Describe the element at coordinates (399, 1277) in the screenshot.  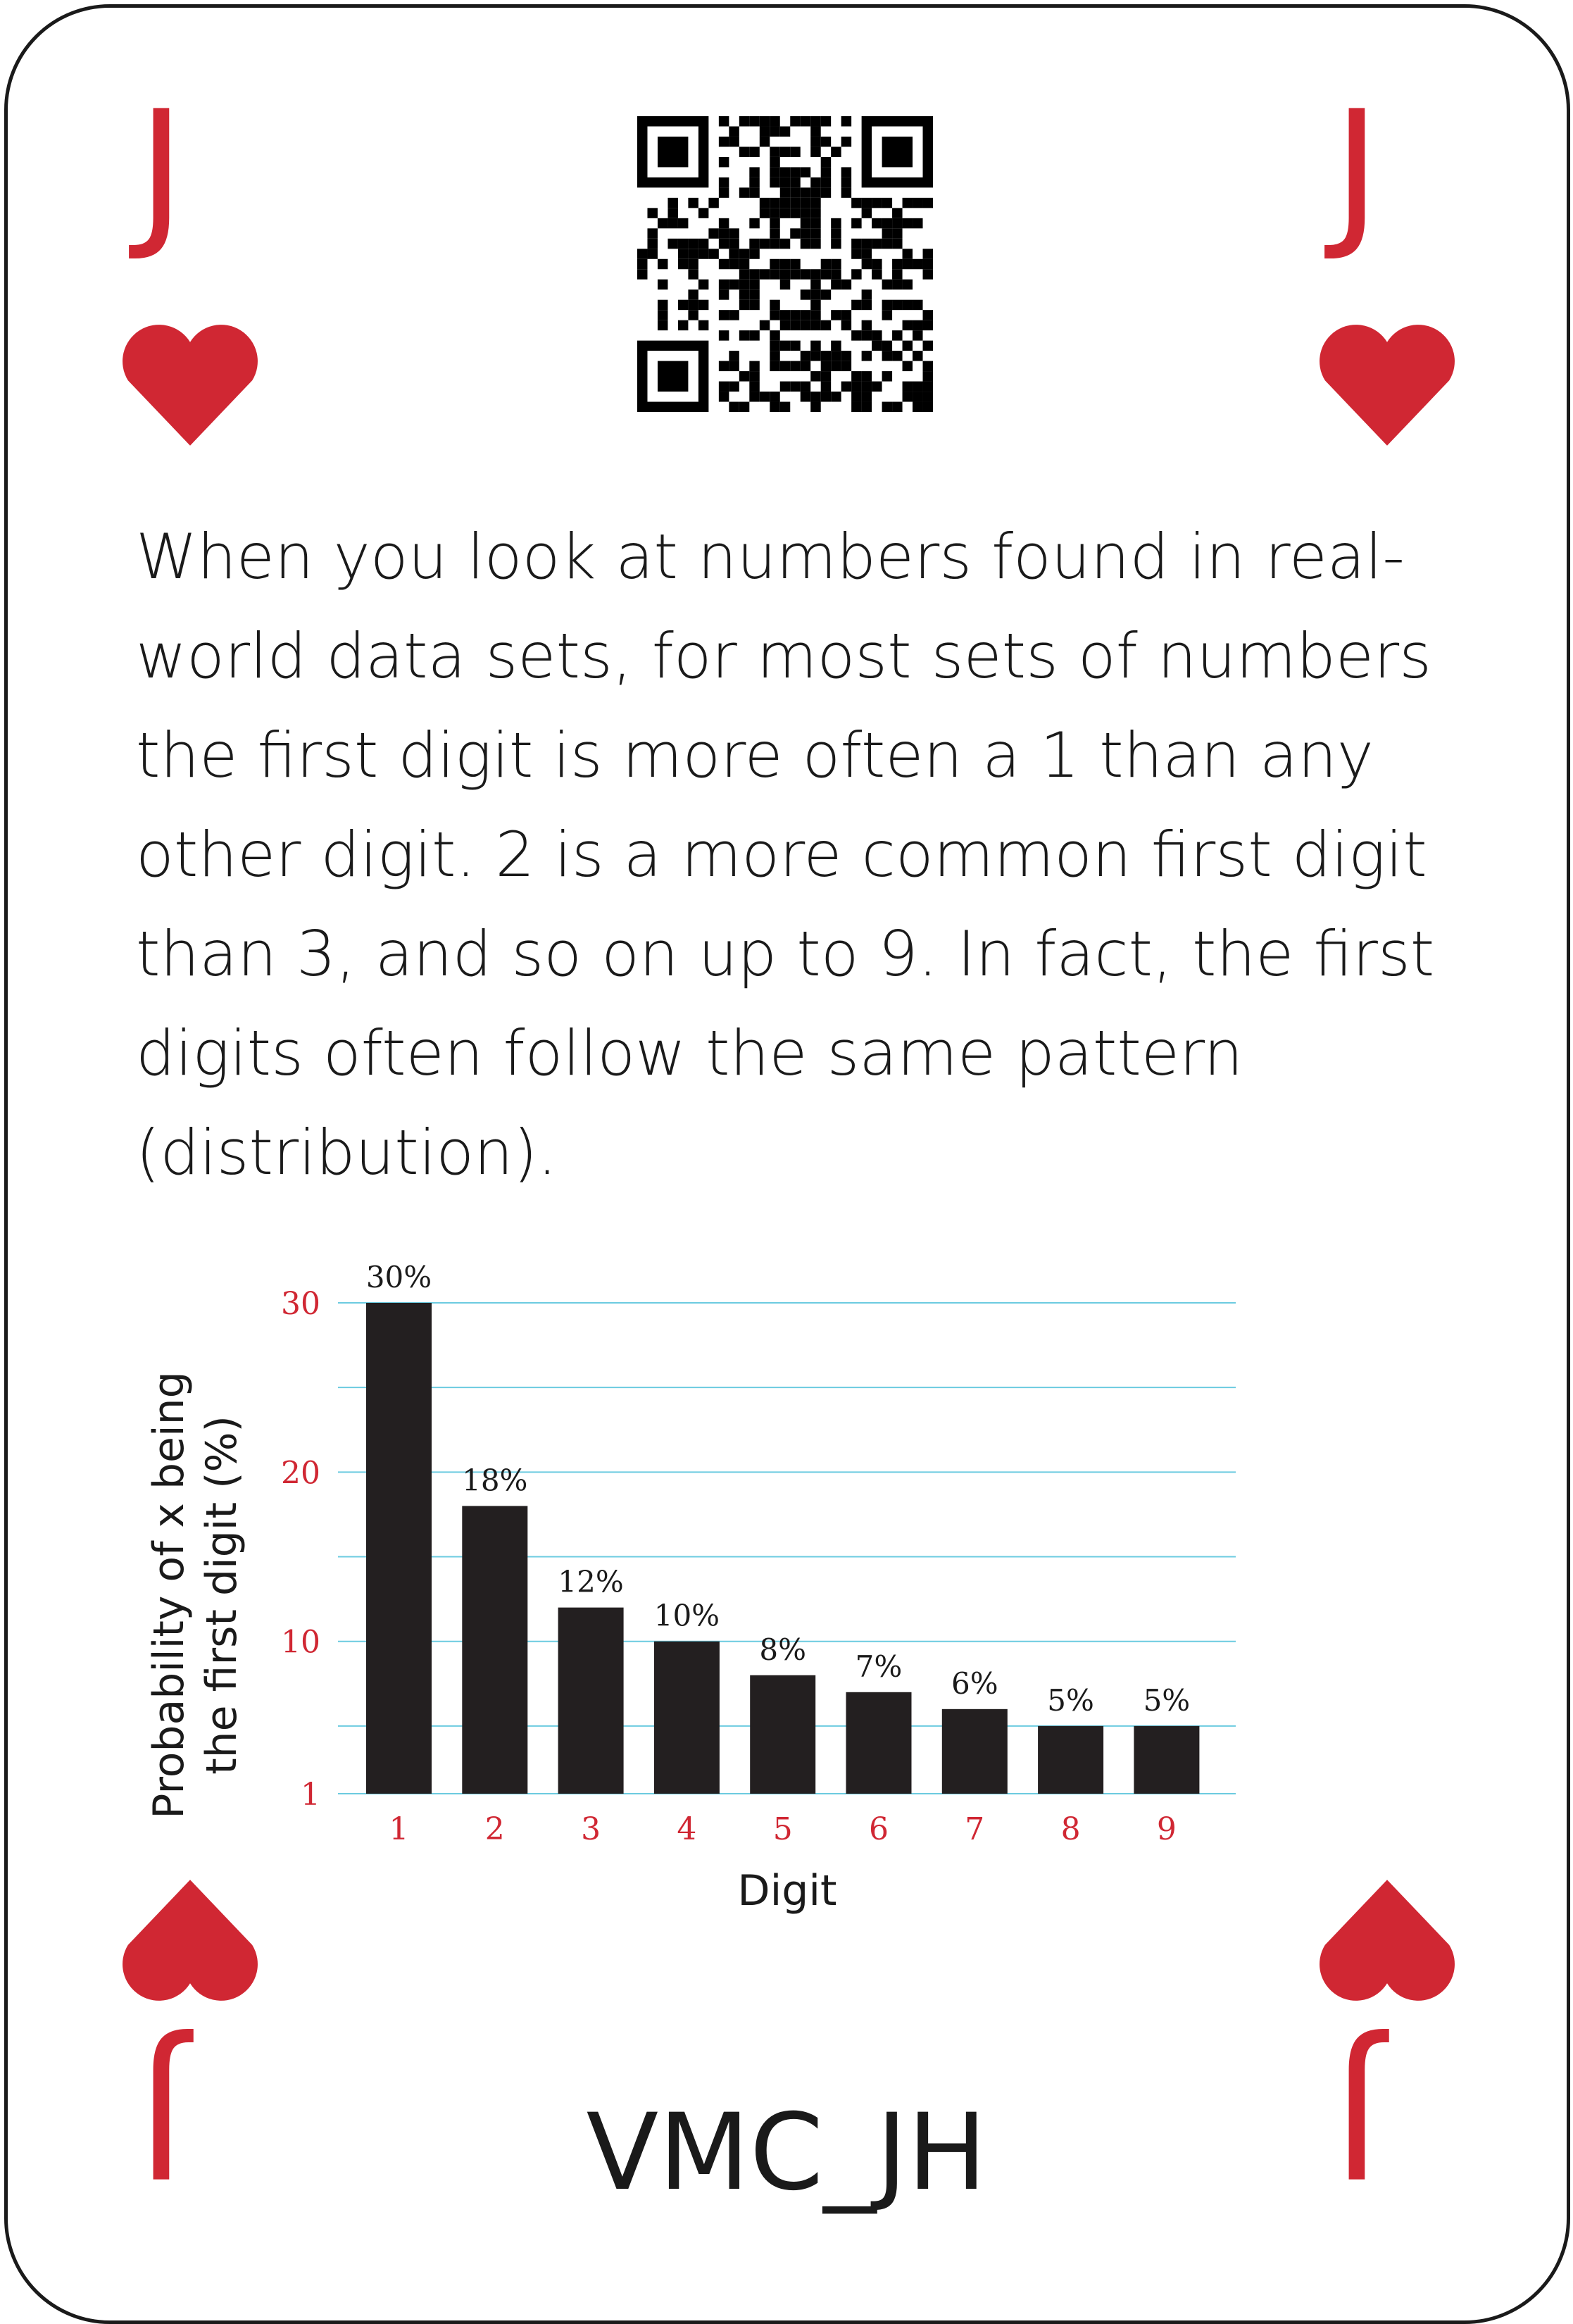
I see `bar-data-label: 30%` at that location.